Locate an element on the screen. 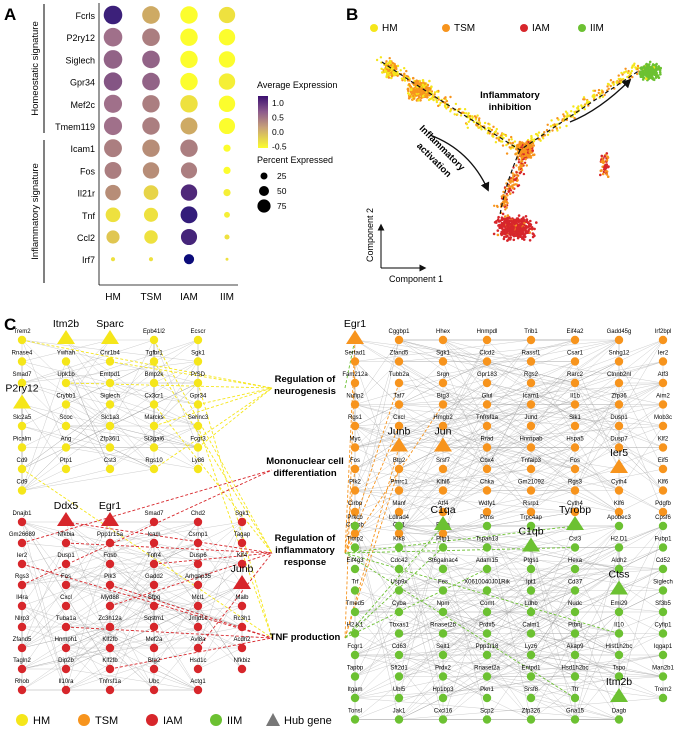 This screenshot has height=731, width=685. gene-label: Ppp1r18 is located at coordinates (487, 647).